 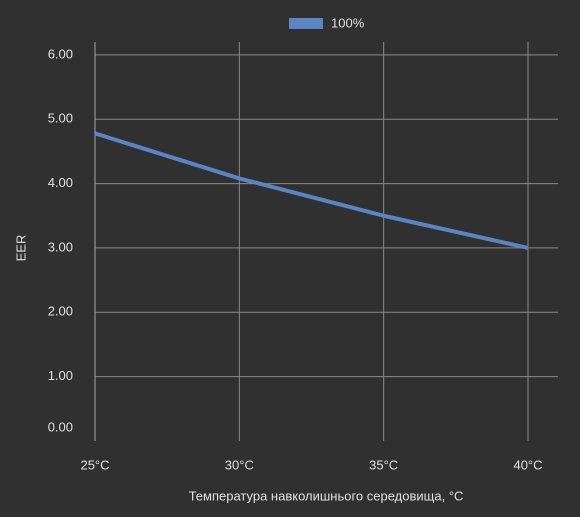 I want to click on y-tick-label: 5.00, so click(x=60, y=118).